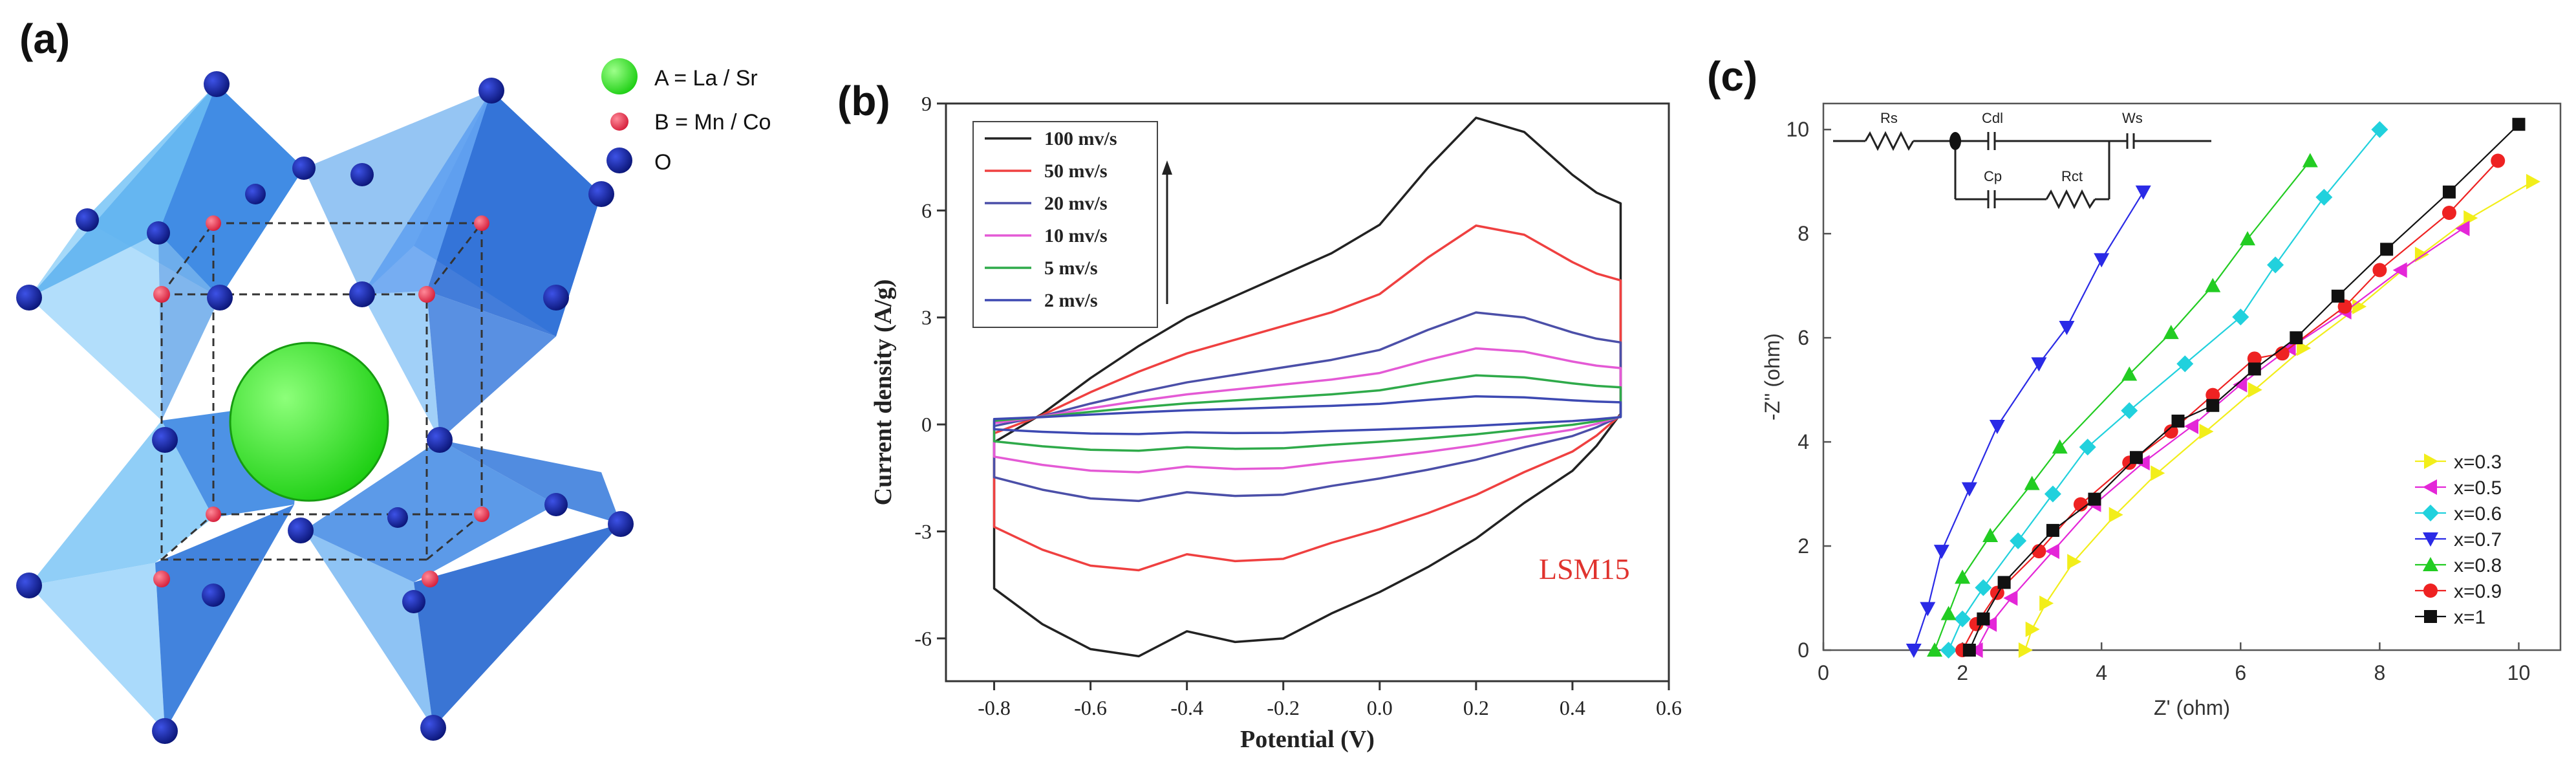 Image resolution: width=2576 pixels, height=764 pixels. I want to click on cv-x-tick-label: 0.4, so click(1573, 707).